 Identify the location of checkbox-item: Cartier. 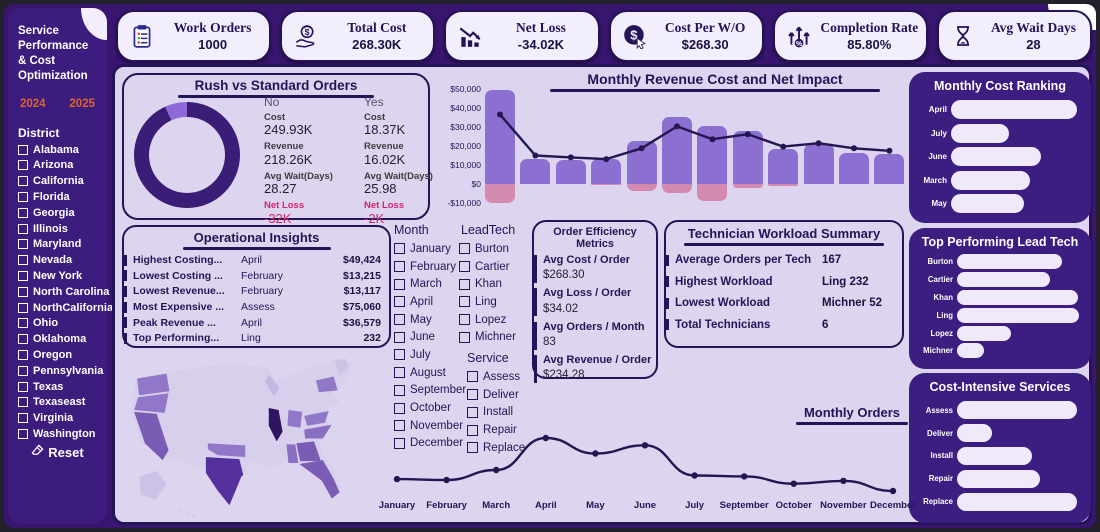
(492, 267).